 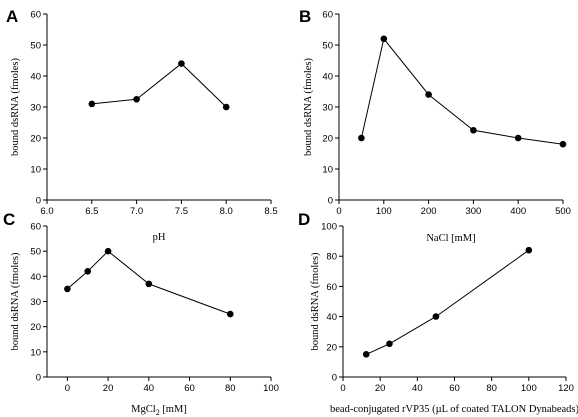 I want to click on x-tick-label: 500, so click(x=563, y=211).